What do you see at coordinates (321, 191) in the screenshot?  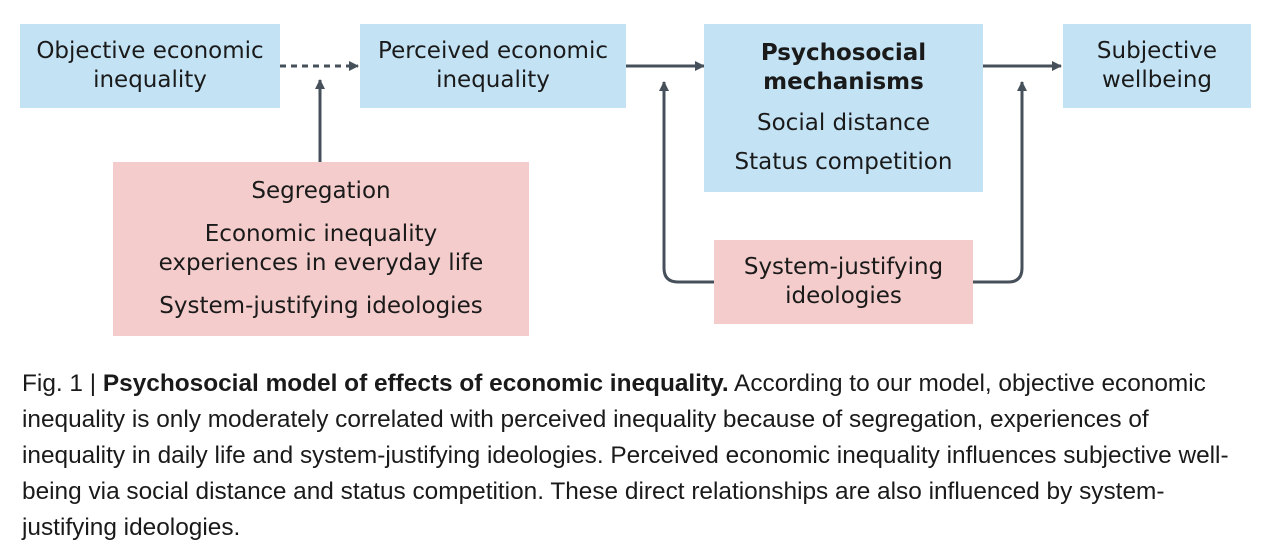 I see `node-moderators-segregation: Segregation` at bounding box center [321, 191].